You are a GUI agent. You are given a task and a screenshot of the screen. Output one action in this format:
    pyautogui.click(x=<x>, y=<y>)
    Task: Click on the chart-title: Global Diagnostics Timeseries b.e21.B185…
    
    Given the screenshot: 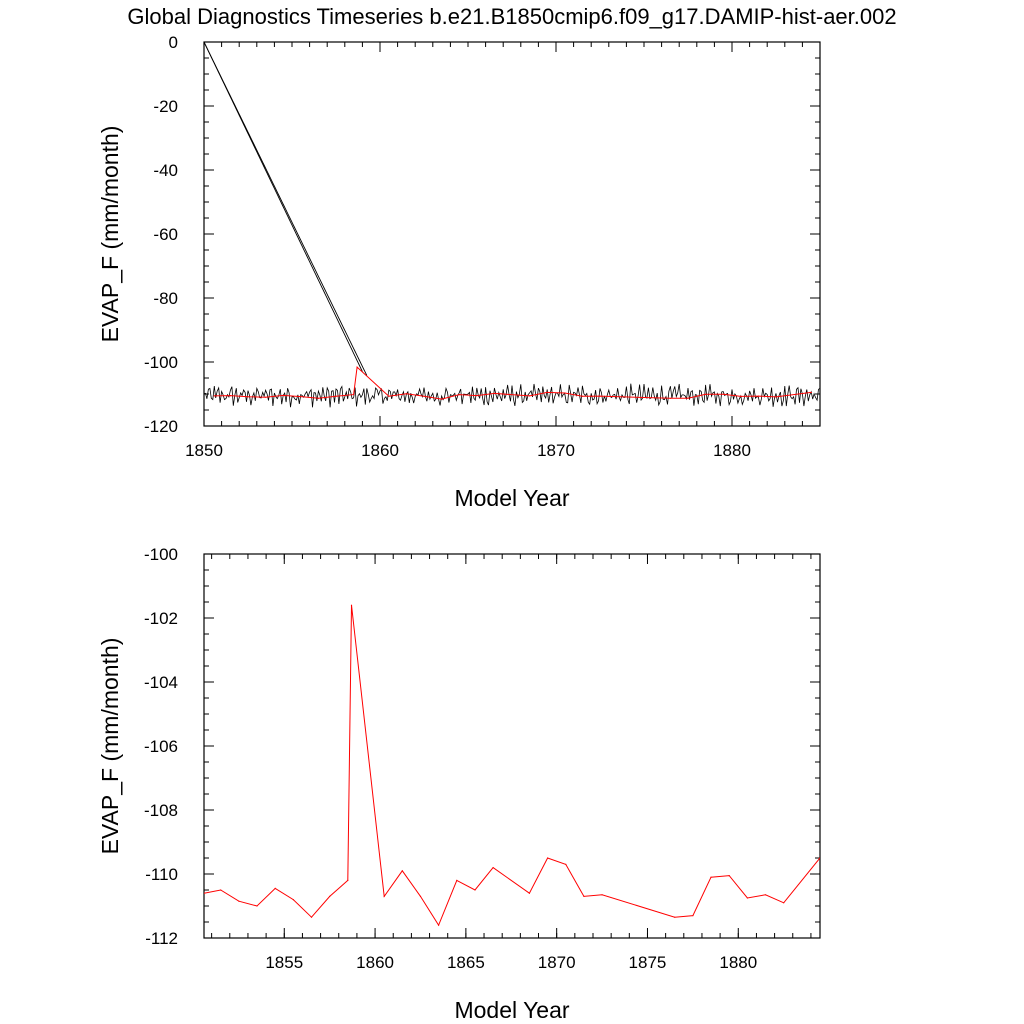 What is the action you would take?
    pyautogui.click(x=511, y=16)
    